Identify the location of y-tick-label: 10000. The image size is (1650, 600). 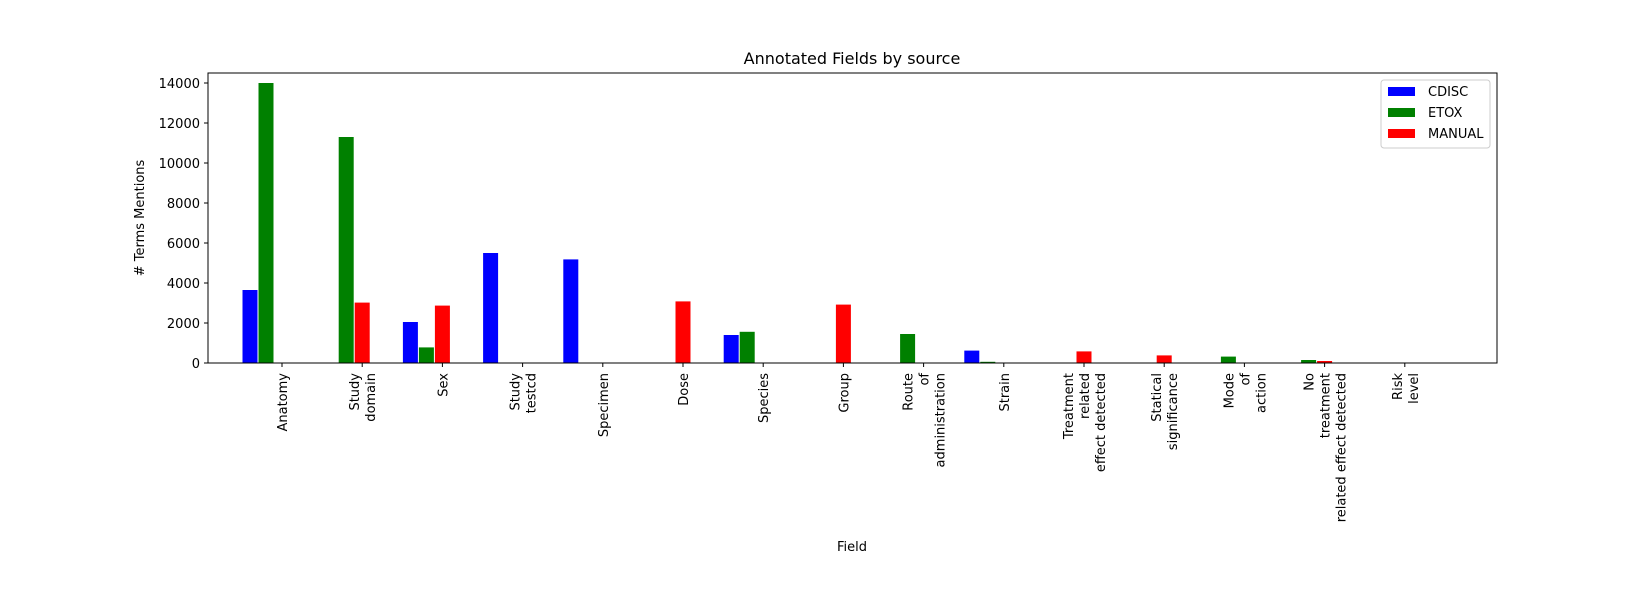
(179, 164).